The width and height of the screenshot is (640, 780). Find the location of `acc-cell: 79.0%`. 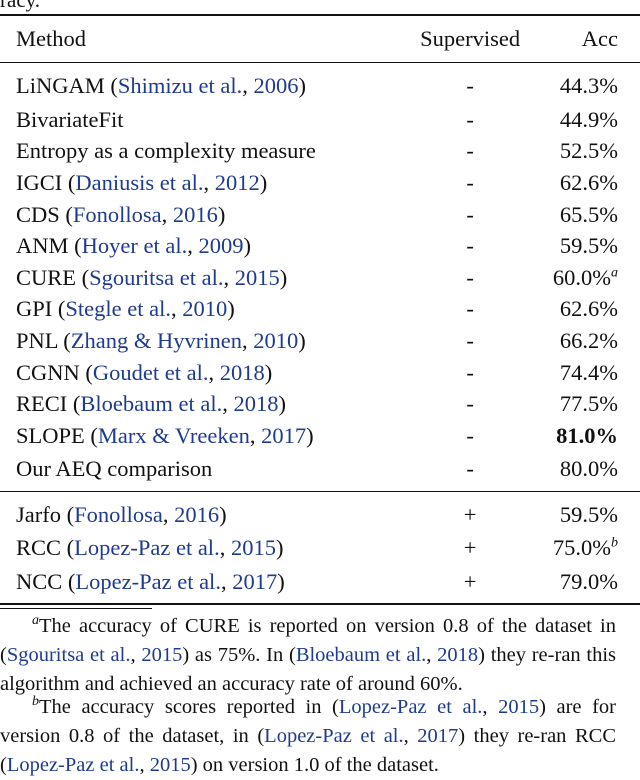

acc-cell: 79.0% is located at coordinates (596, 585).